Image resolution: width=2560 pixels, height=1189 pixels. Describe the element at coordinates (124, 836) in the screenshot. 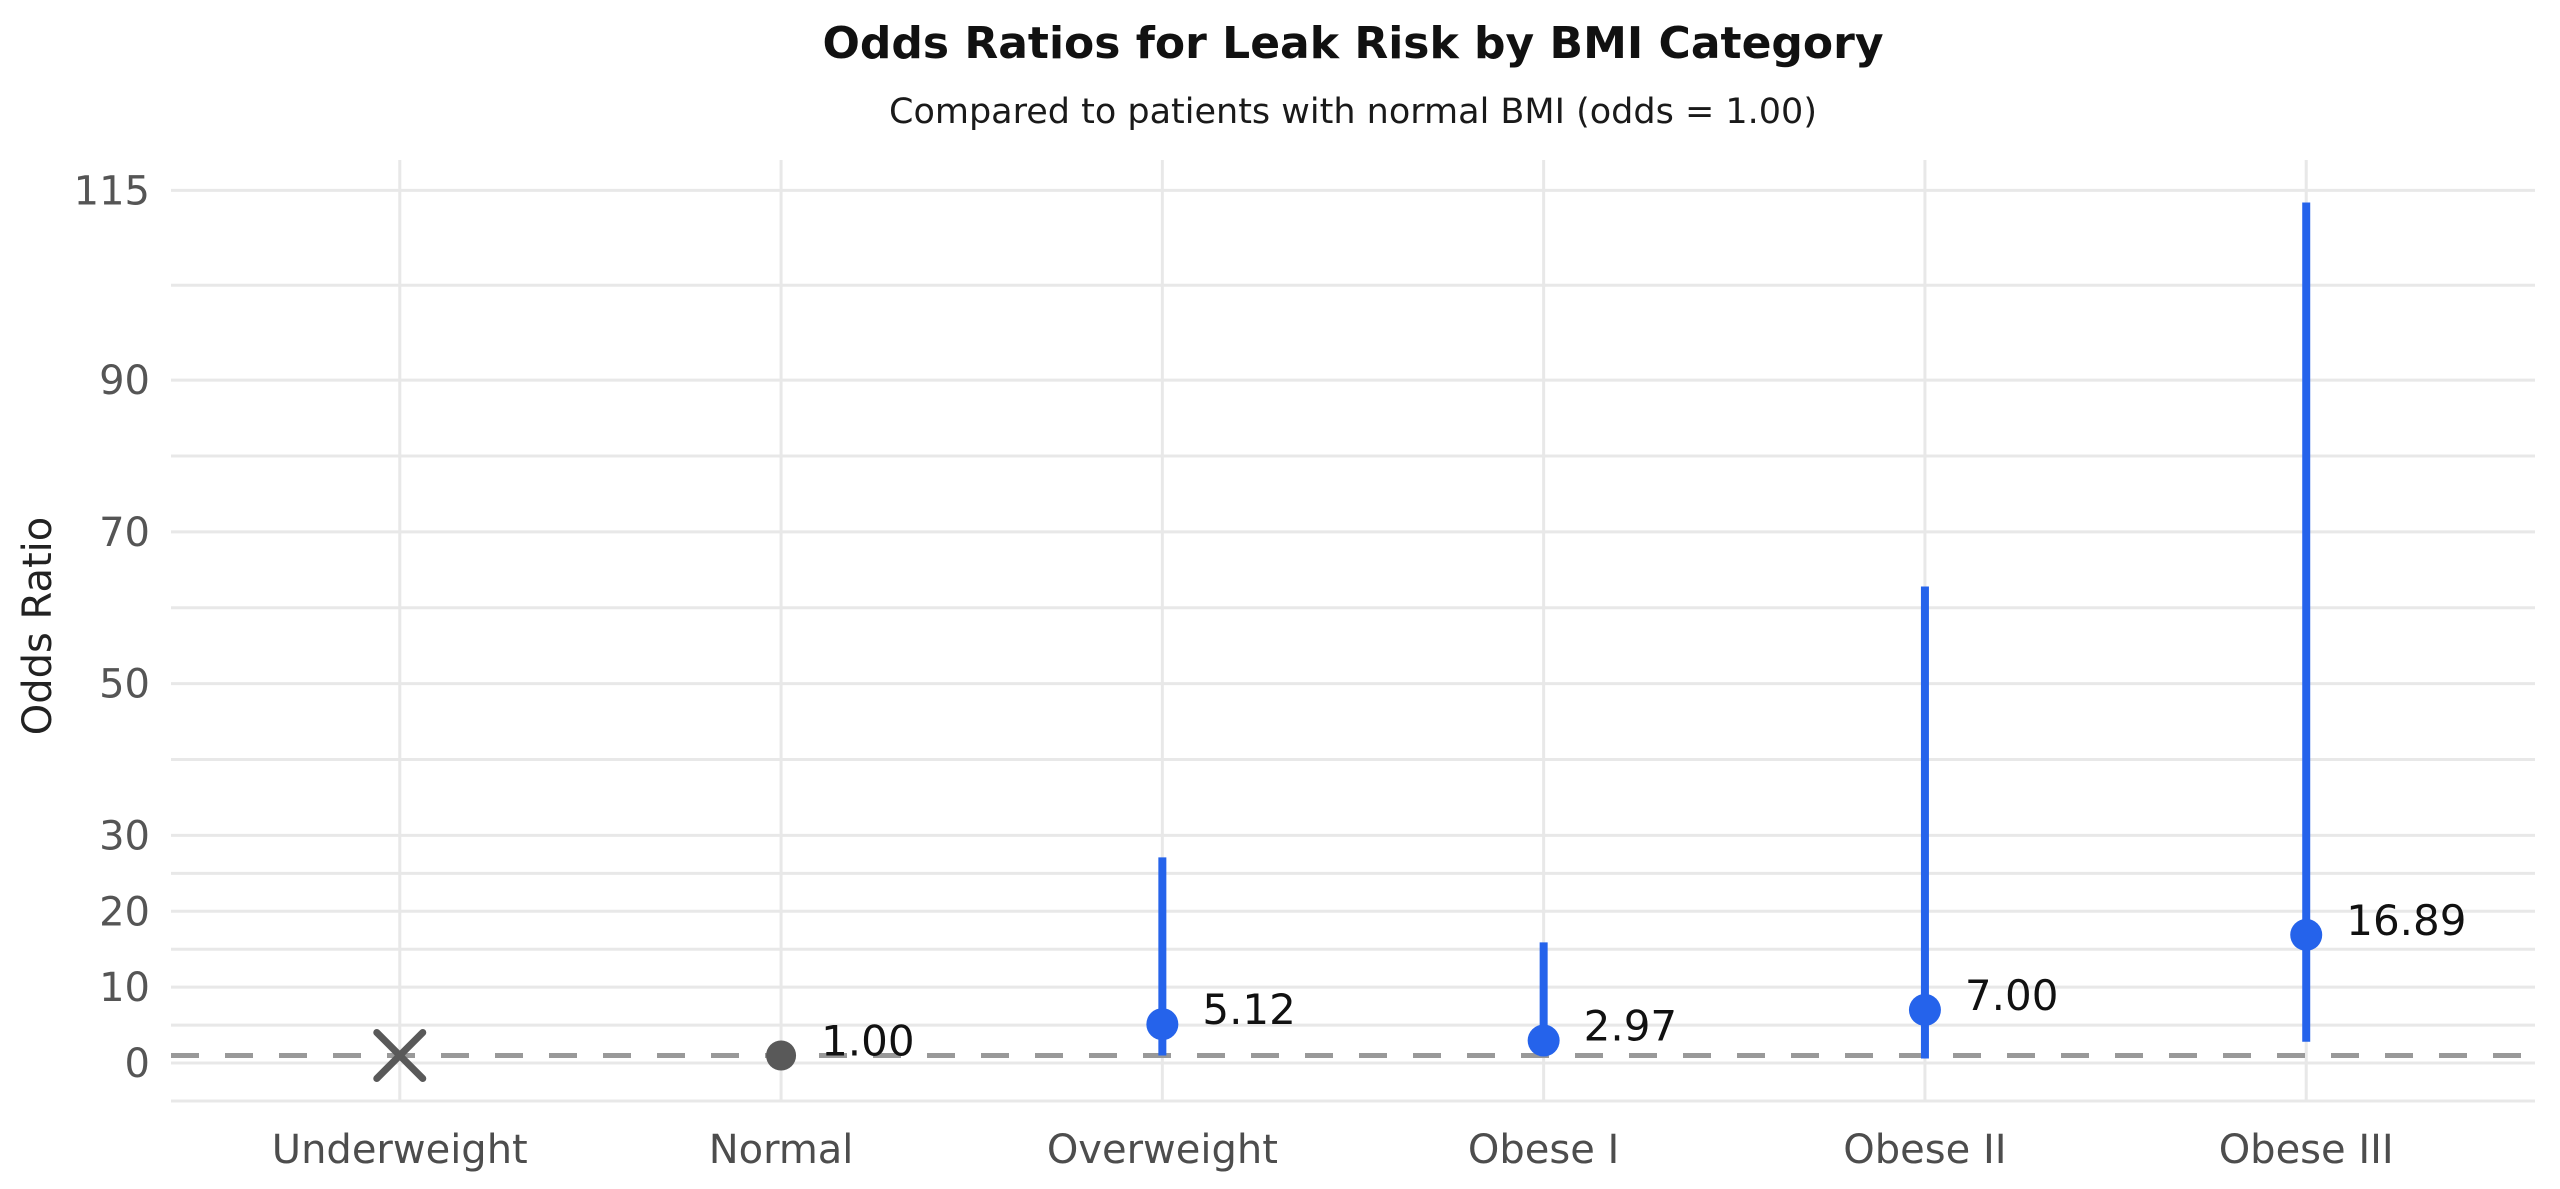

I see `y-tick-label: 30` at that location.